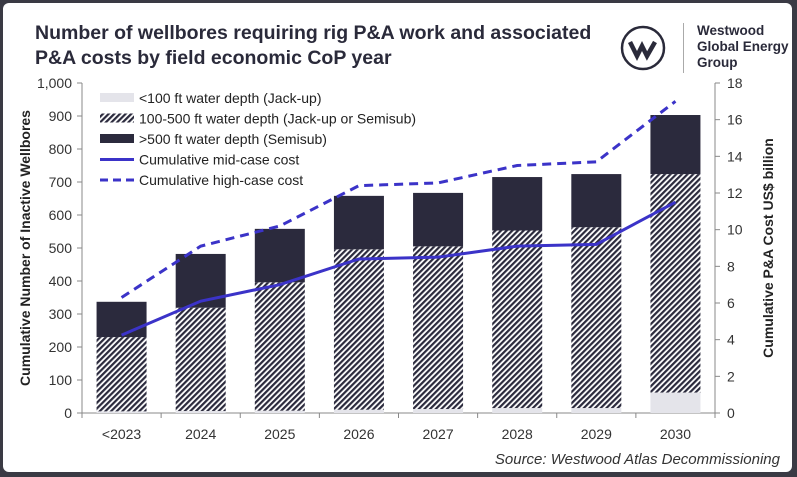 The height and width of the screenshot is (477, 797). I want to click on x-tick-label: 2027, so click(437, 434).